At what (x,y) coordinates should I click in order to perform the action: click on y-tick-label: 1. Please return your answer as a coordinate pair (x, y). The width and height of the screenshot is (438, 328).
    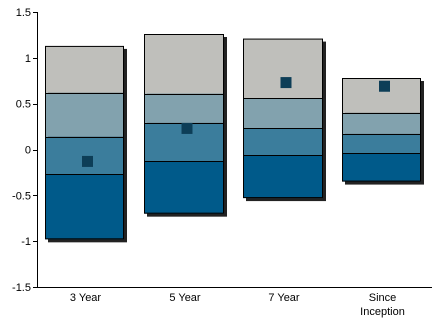
    Looking at the image, I should click on (28, 59).